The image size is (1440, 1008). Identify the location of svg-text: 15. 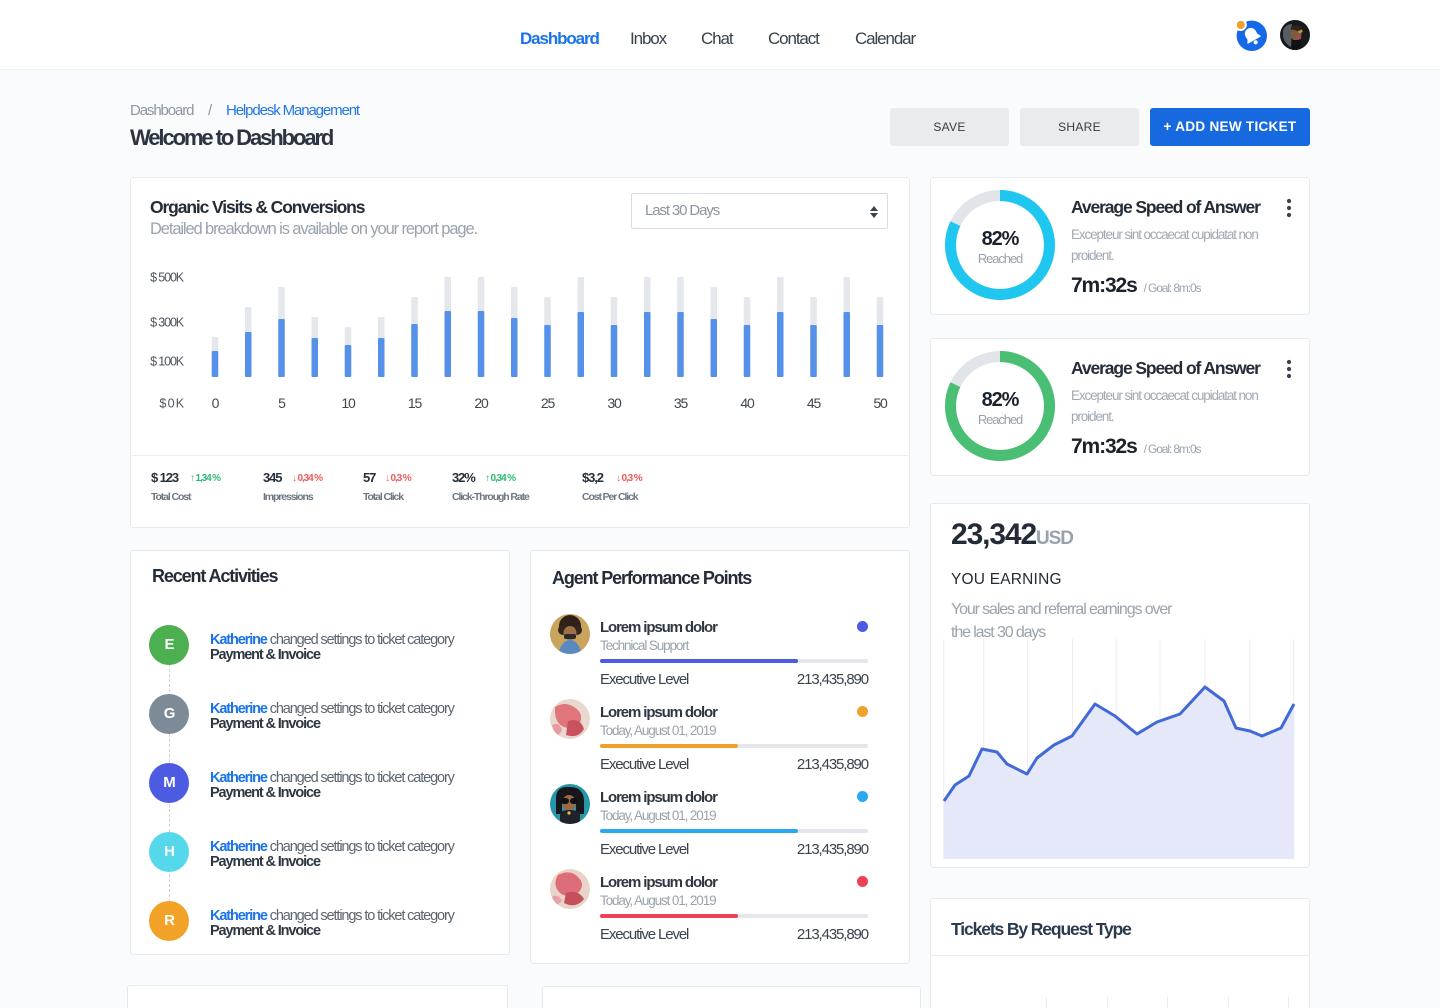
(415, 403).